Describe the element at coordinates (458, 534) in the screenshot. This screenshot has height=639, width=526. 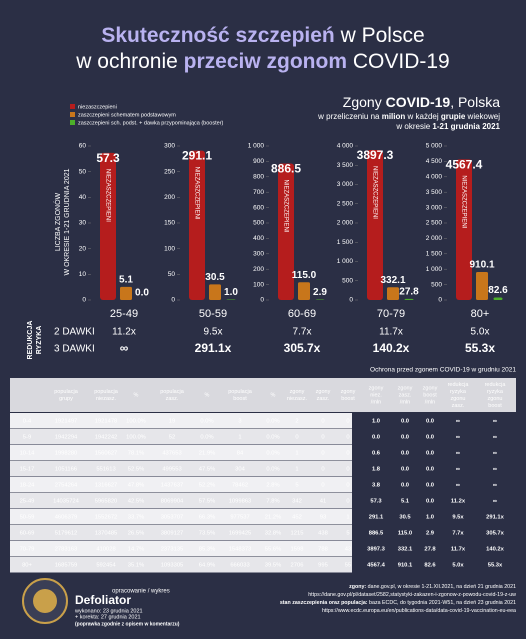
I see `table-cell: 7.7x` at that location.